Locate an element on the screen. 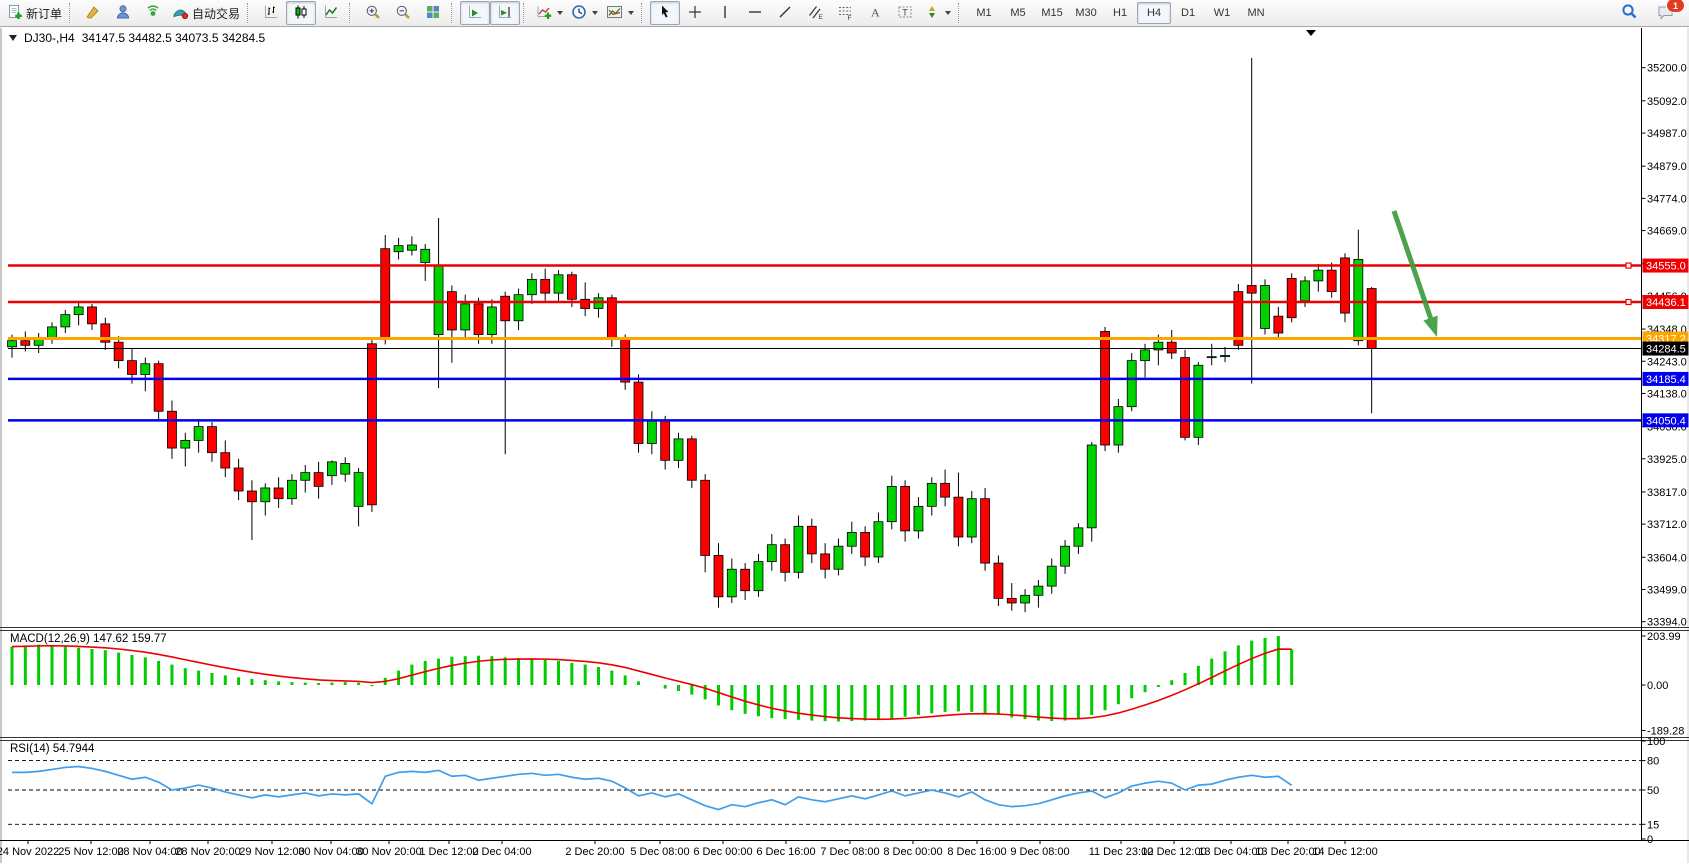 The image size is (1689, 864). line-chart-icon is located at coordinates (331, 13).